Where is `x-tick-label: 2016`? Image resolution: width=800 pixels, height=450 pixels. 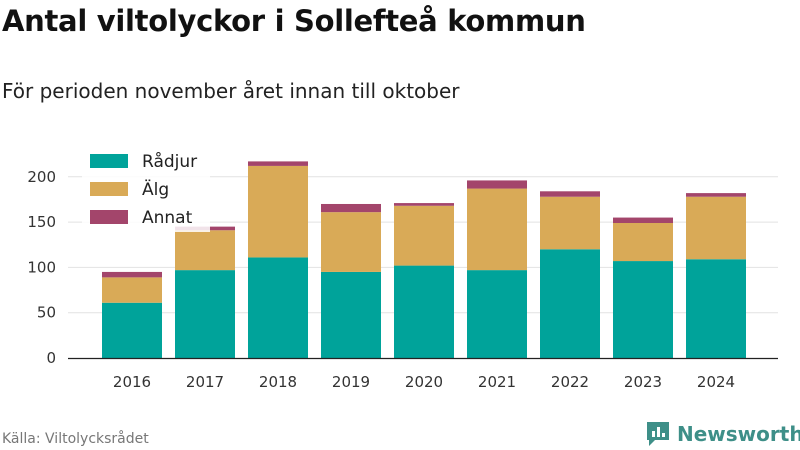 x-tick-label: 2016 is located at coordinates (132, 382).